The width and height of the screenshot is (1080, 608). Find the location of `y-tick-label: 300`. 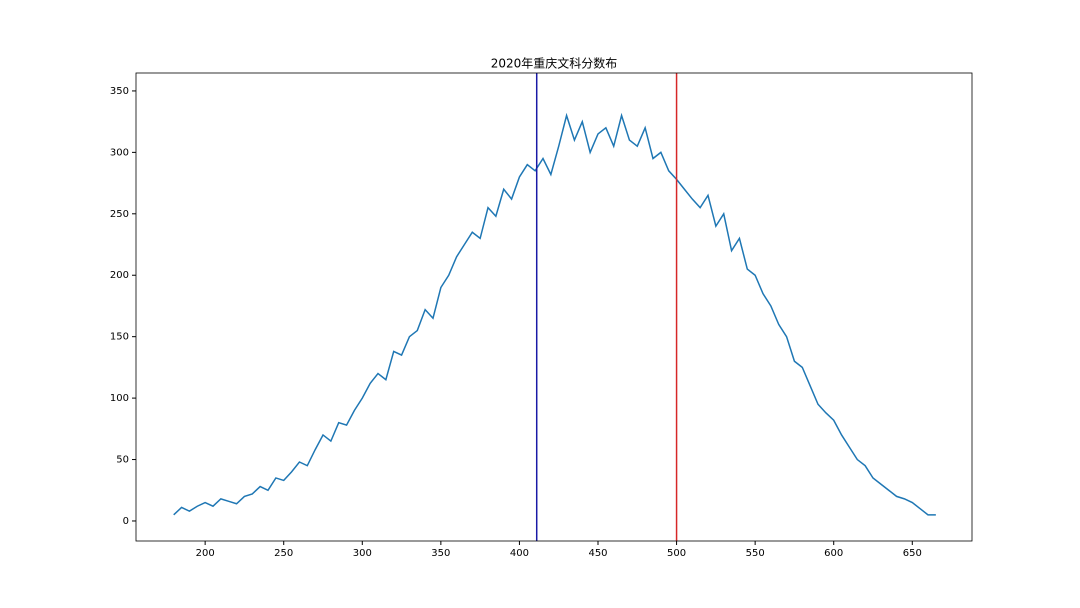

y-tick-label: 300 is located at coordinates (119, 152).